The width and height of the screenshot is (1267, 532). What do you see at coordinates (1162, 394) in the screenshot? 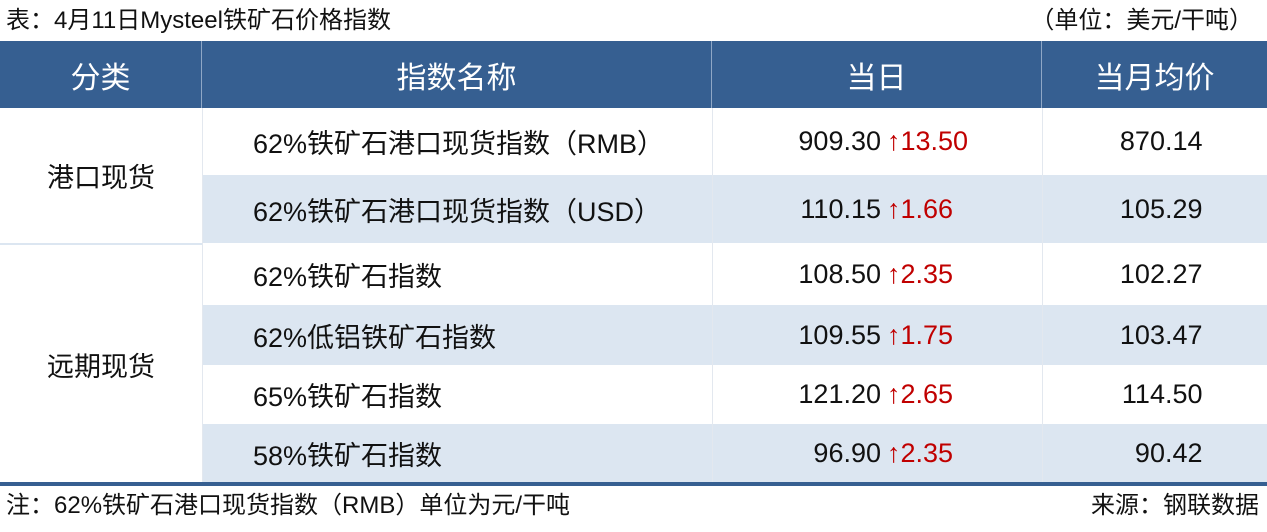
I see `monthly-avg-value: 114.50` at bounding box center [1162, 394].